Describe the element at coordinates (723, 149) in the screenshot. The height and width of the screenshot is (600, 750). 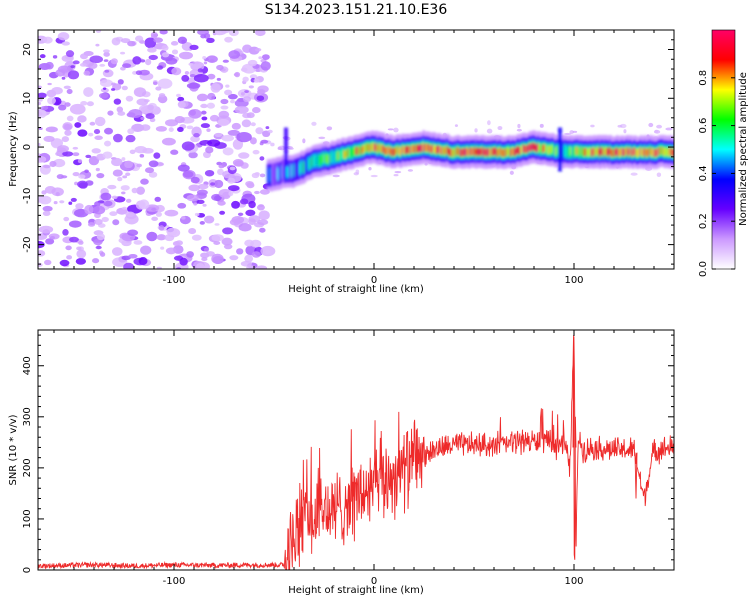
I see `colorbar-gradient` at that location.